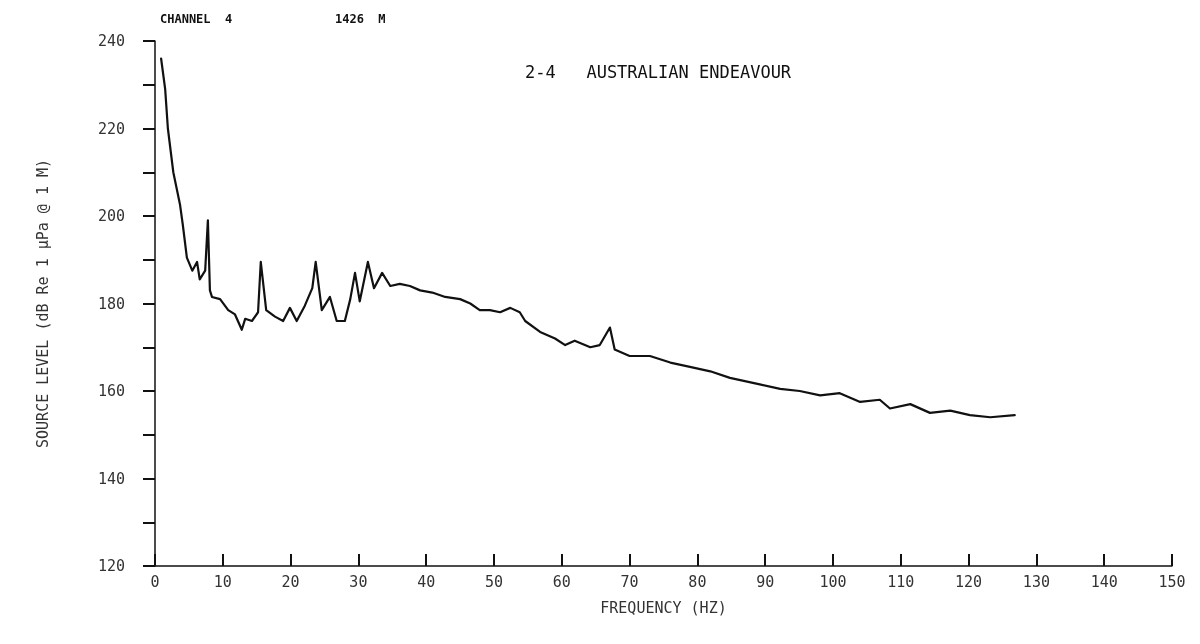 The width and height of the screenshot is (1200, 644). I want to click on text: CHANNEL 4, so click(196, 19).